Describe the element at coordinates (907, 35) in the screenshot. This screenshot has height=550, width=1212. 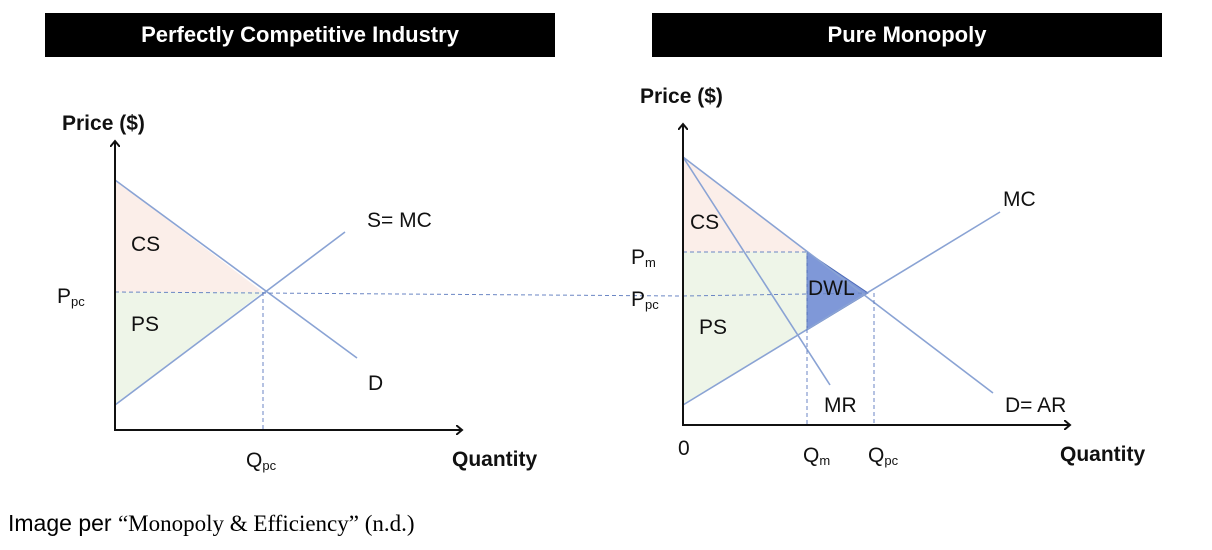
I see `right-panel-title: Pure Monopoly` at that location.